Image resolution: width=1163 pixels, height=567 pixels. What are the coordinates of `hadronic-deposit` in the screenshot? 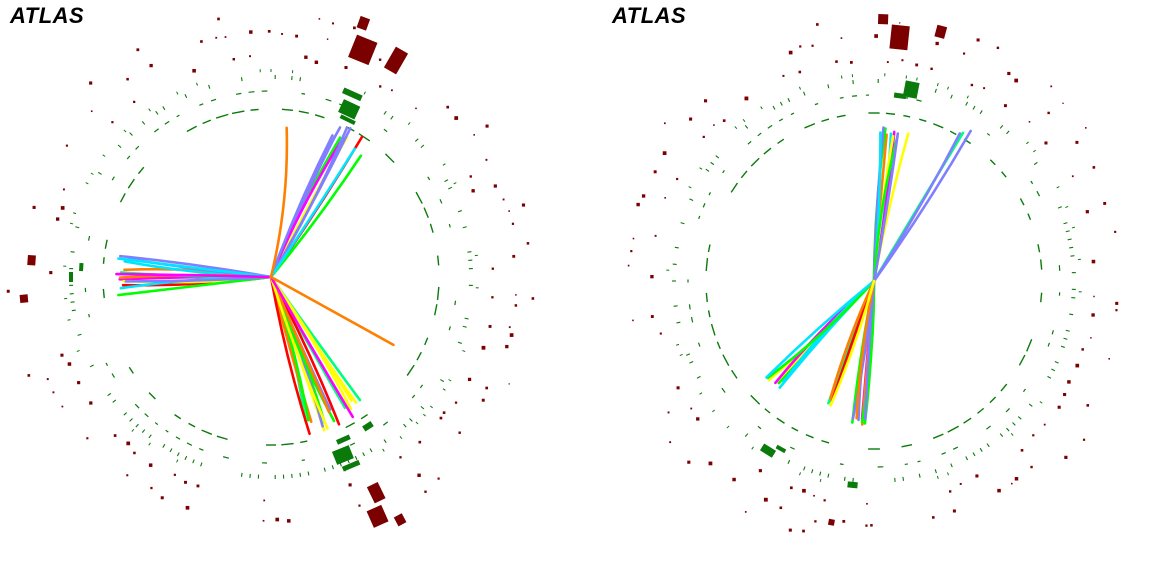 It's located at (899, 37).